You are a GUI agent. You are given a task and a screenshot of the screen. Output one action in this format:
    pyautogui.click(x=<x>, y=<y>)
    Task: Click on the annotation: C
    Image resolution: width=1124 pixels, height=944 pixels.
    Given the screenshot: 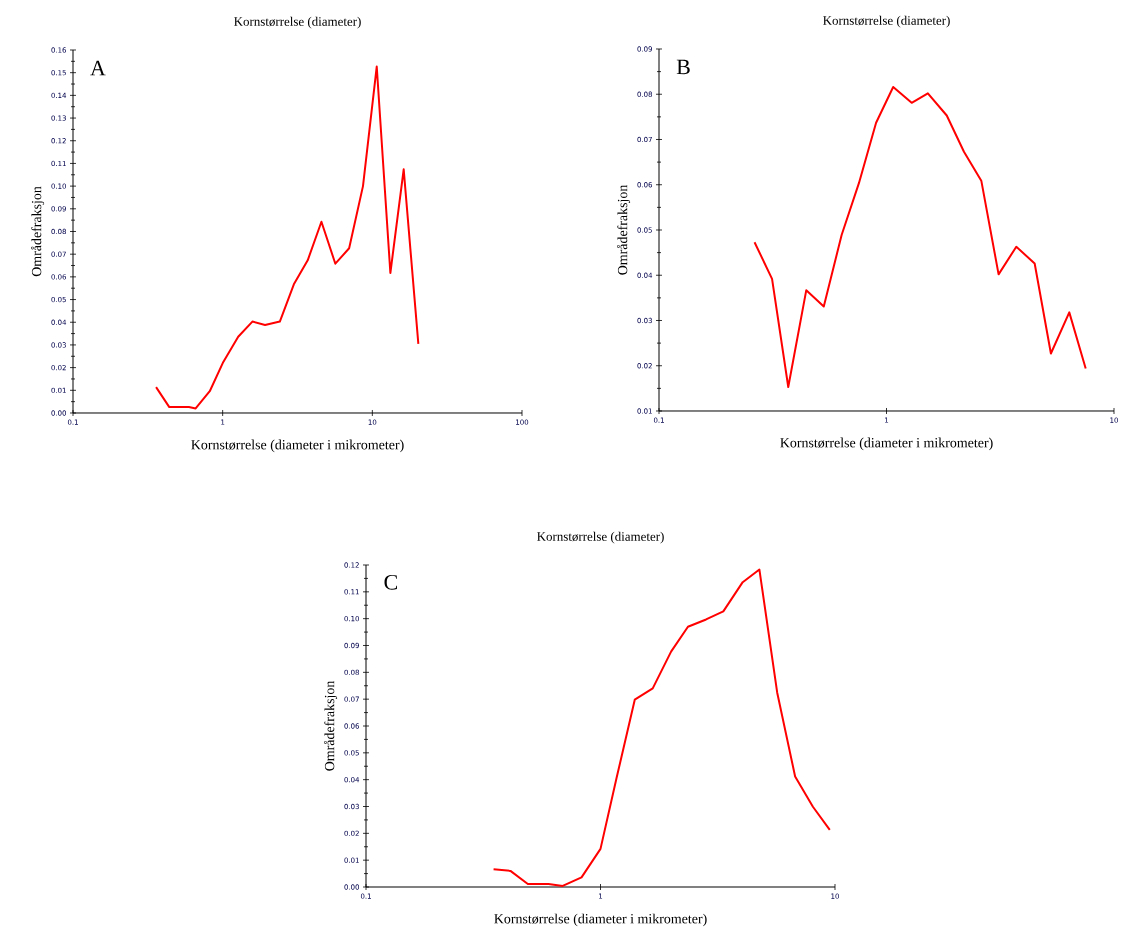 What is the action you would take?
    pyautogui.click(x=390, y=582)
    